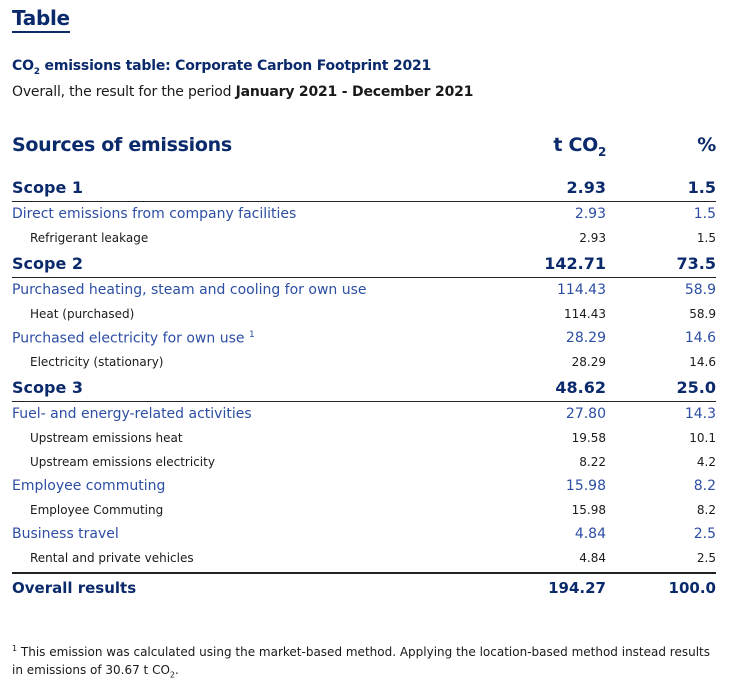 The width and height of the screenshot is (737, 689). What do you see at coordinates (97, 510) in the screenshot?
I see `row-label: Employee Commuting` at bounding box center [97, 510].